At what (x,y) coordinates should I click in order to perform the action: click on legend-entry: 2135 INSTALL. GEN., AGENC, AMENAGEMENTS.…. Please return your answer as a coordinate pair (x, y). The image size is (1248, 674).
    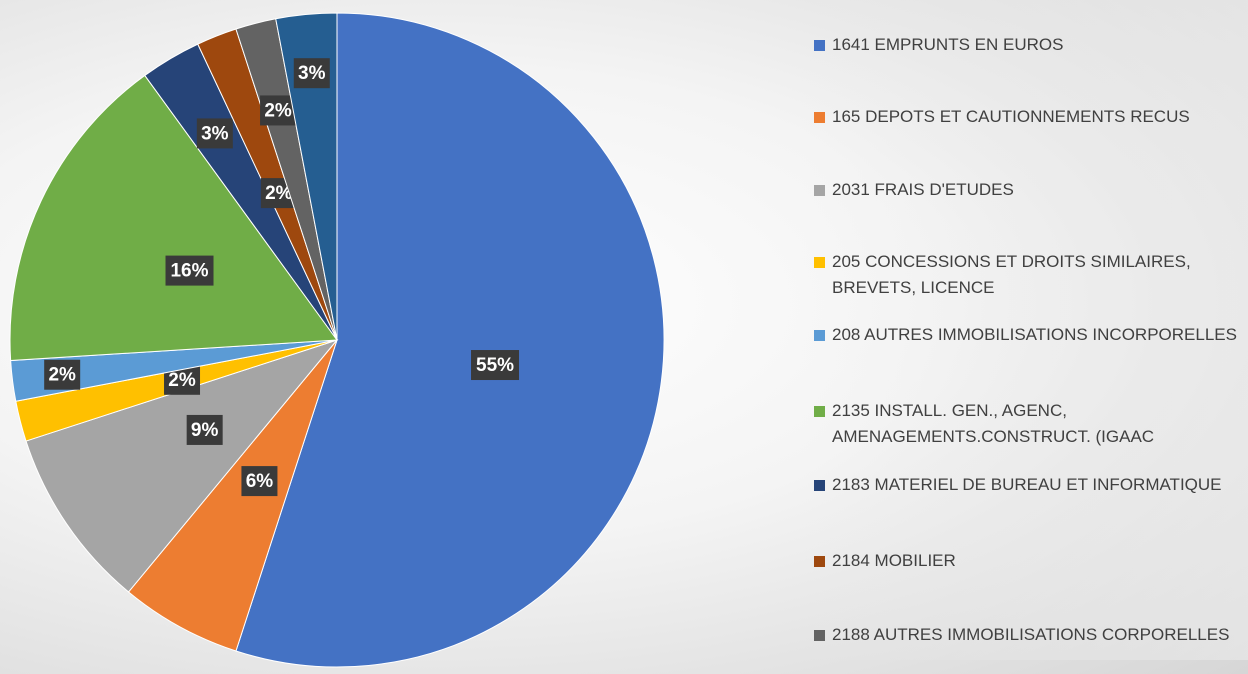
    Looking at the image, I should click on (1031, 424).